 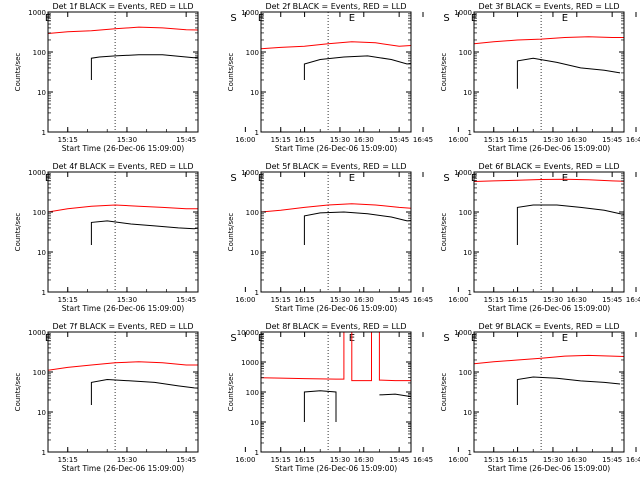 I want to click on x-tick-label: 16:30, so click(x=364, y=460).